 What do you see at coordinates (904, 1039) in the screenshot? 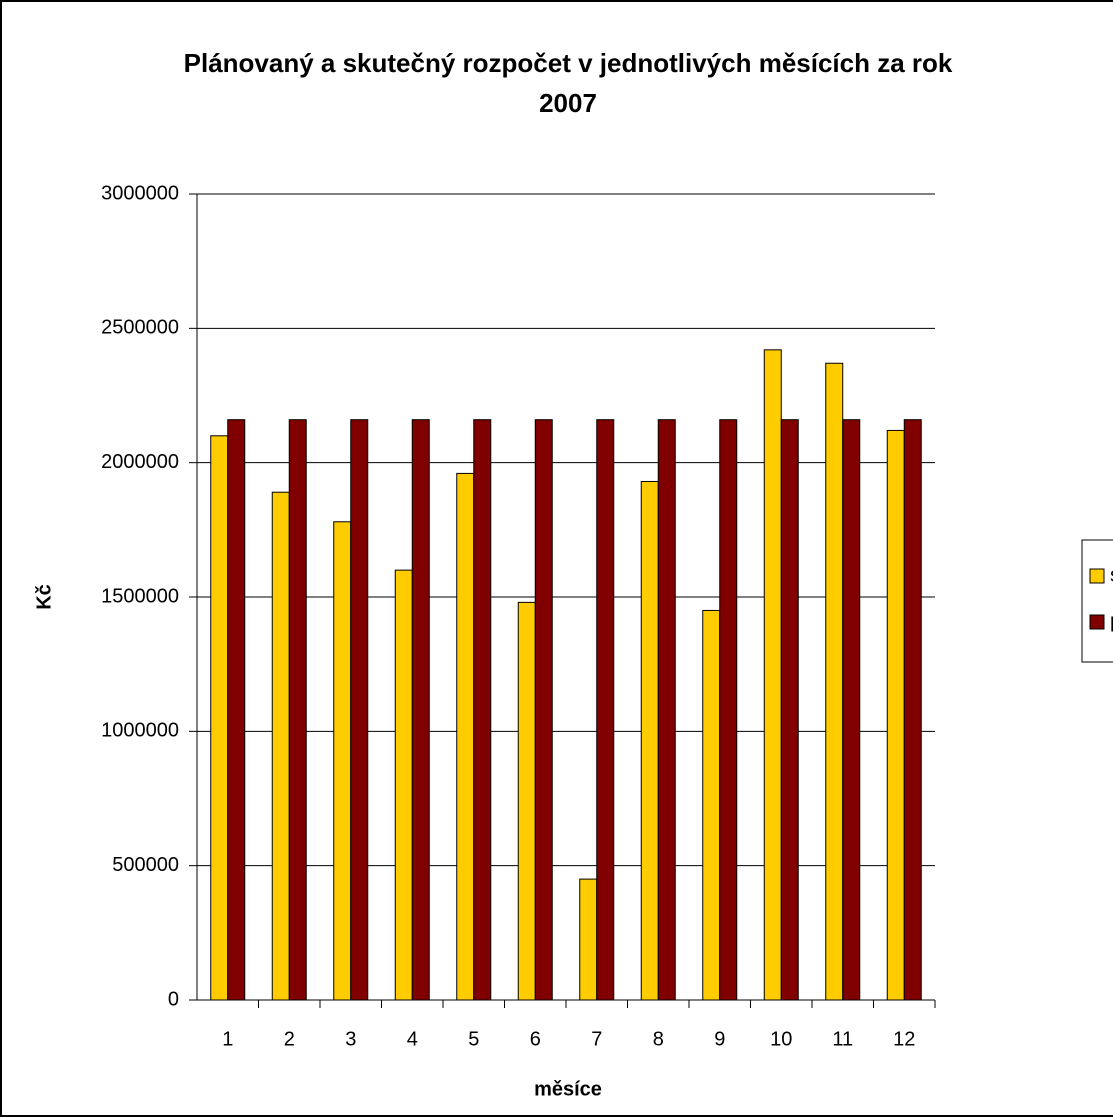
I see `x-tick-label: 12` at bounding box center [904, 1039].